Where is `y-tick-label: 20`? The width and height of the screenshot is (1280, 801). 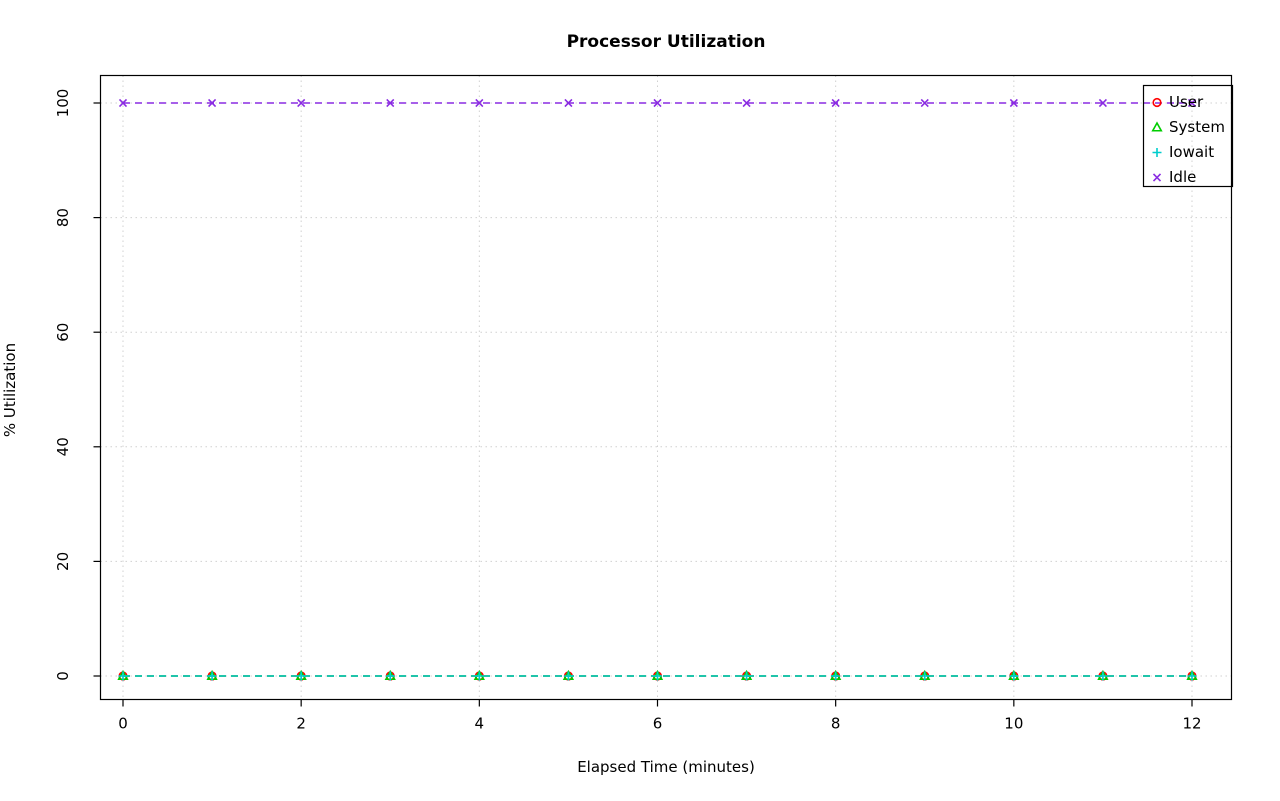 y-tick-label: 20 is located at coordinates (63, 561).